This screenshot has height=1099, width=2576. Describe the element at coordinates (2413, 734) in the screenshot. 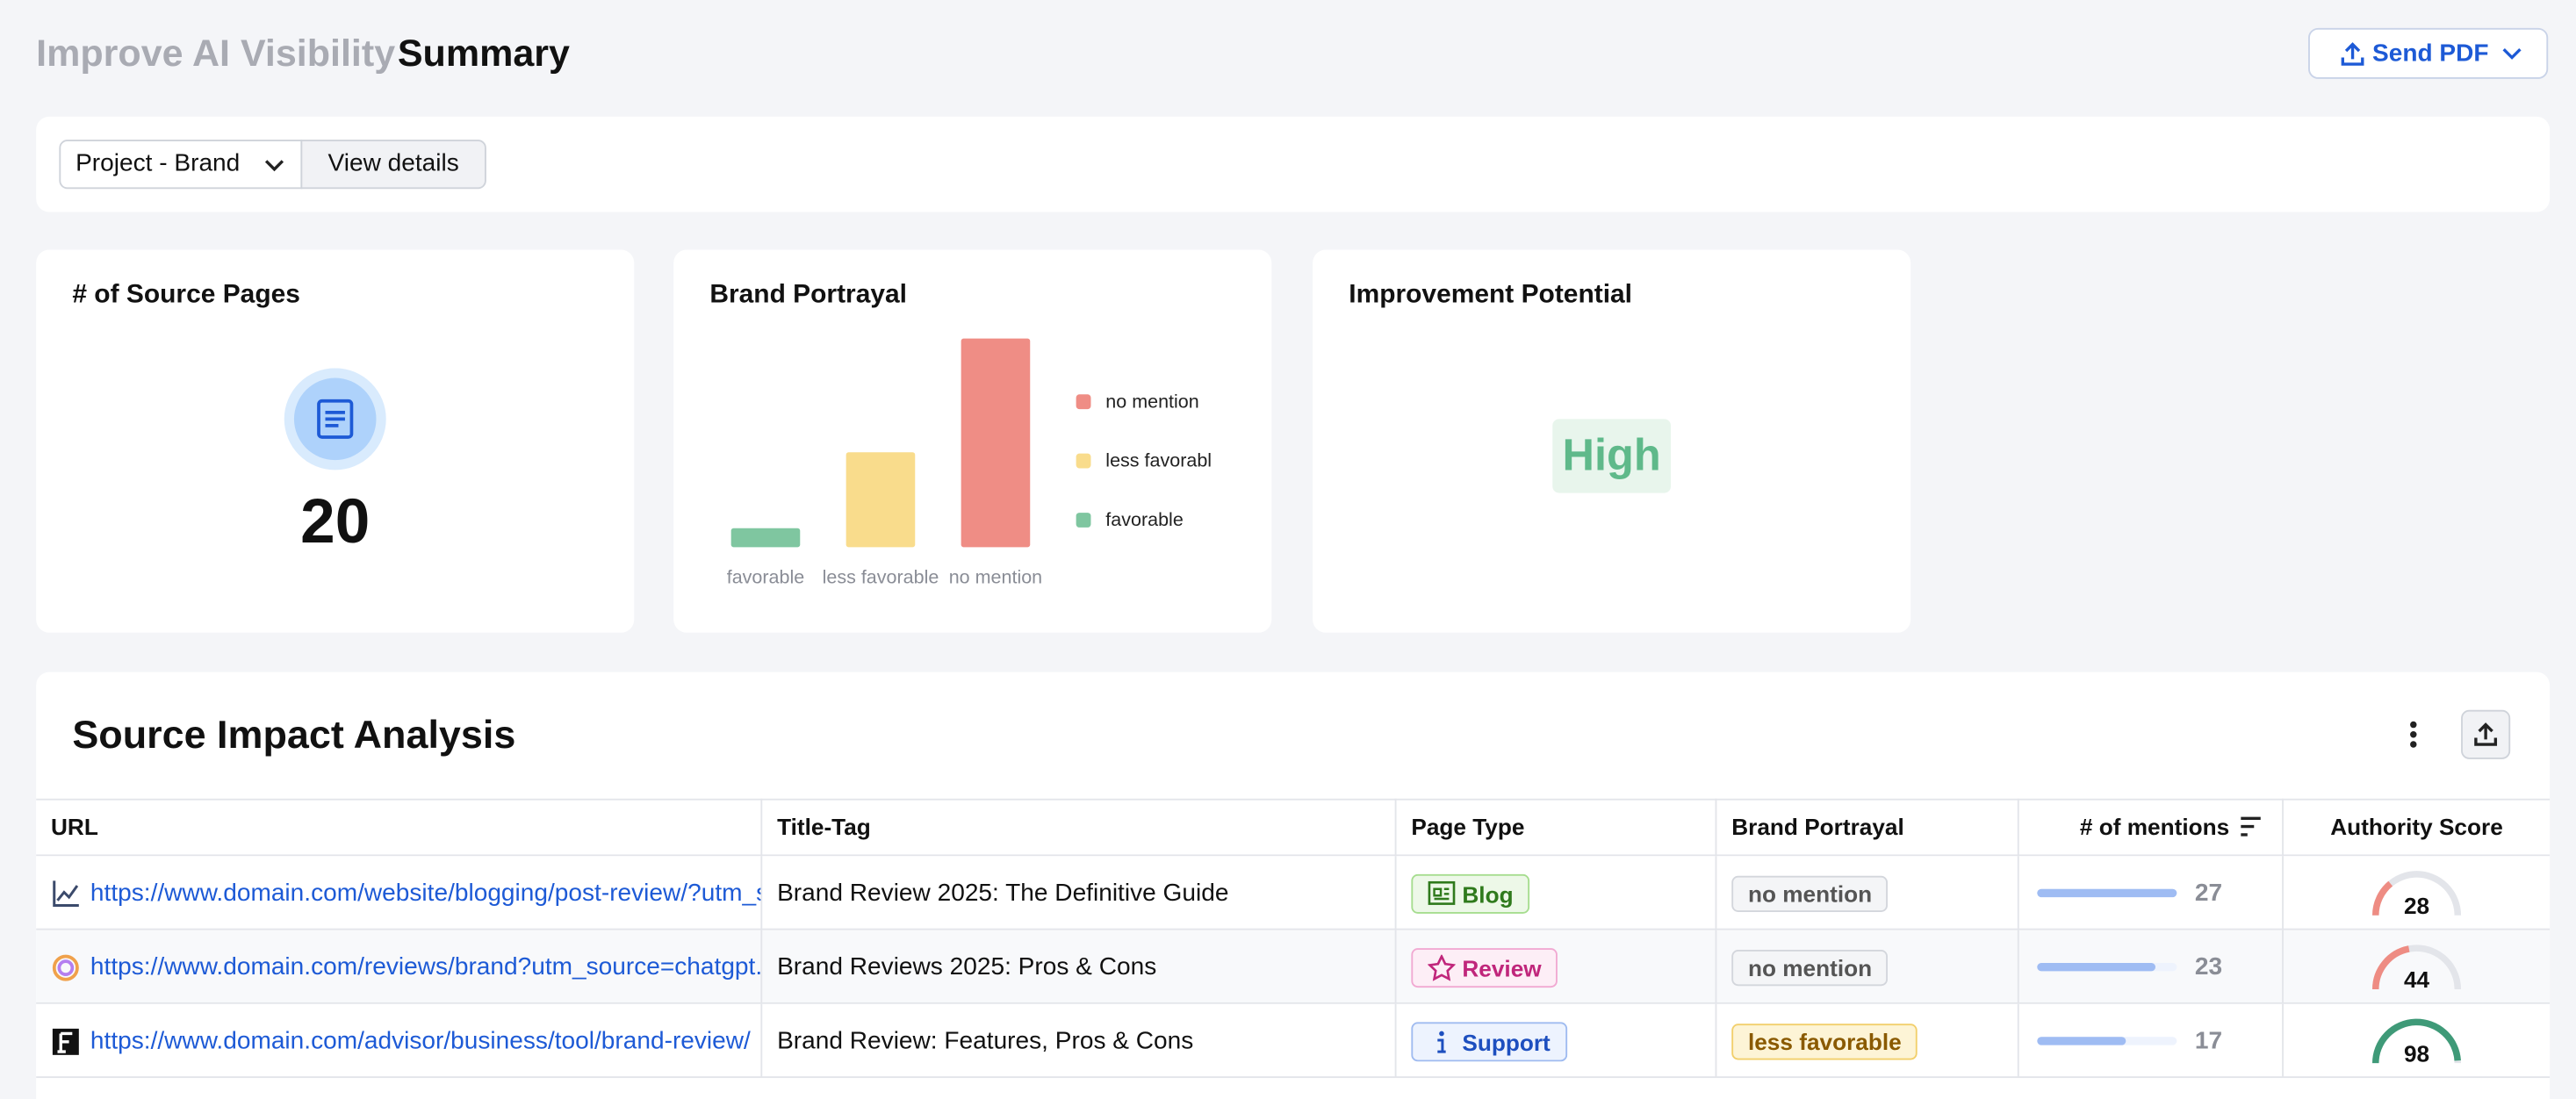

I see `more-menu` at that location.